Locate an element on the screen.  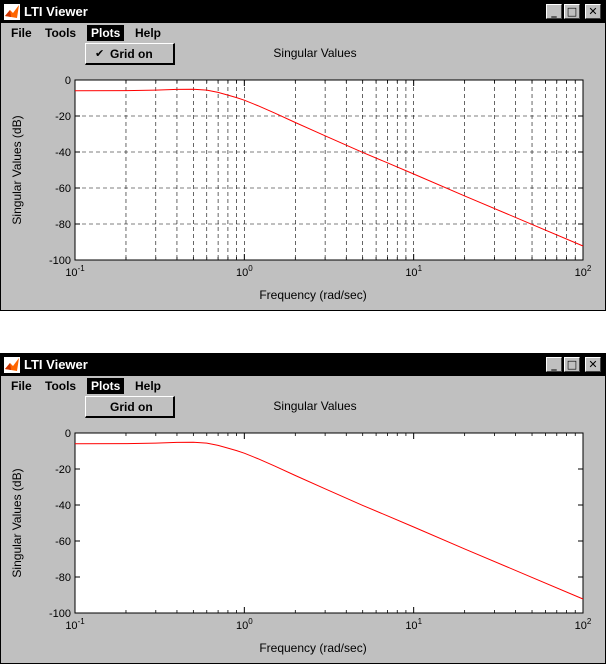
plots-dropdown-menu: ✔ Grid on is located at coordinates (130, 54).